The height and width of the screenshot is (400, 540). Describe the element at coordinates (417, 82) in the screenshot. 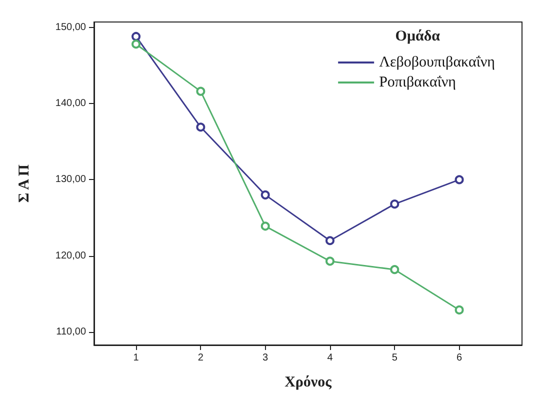

I see `legend-label: Ροπιβακαΐνη` at that location.